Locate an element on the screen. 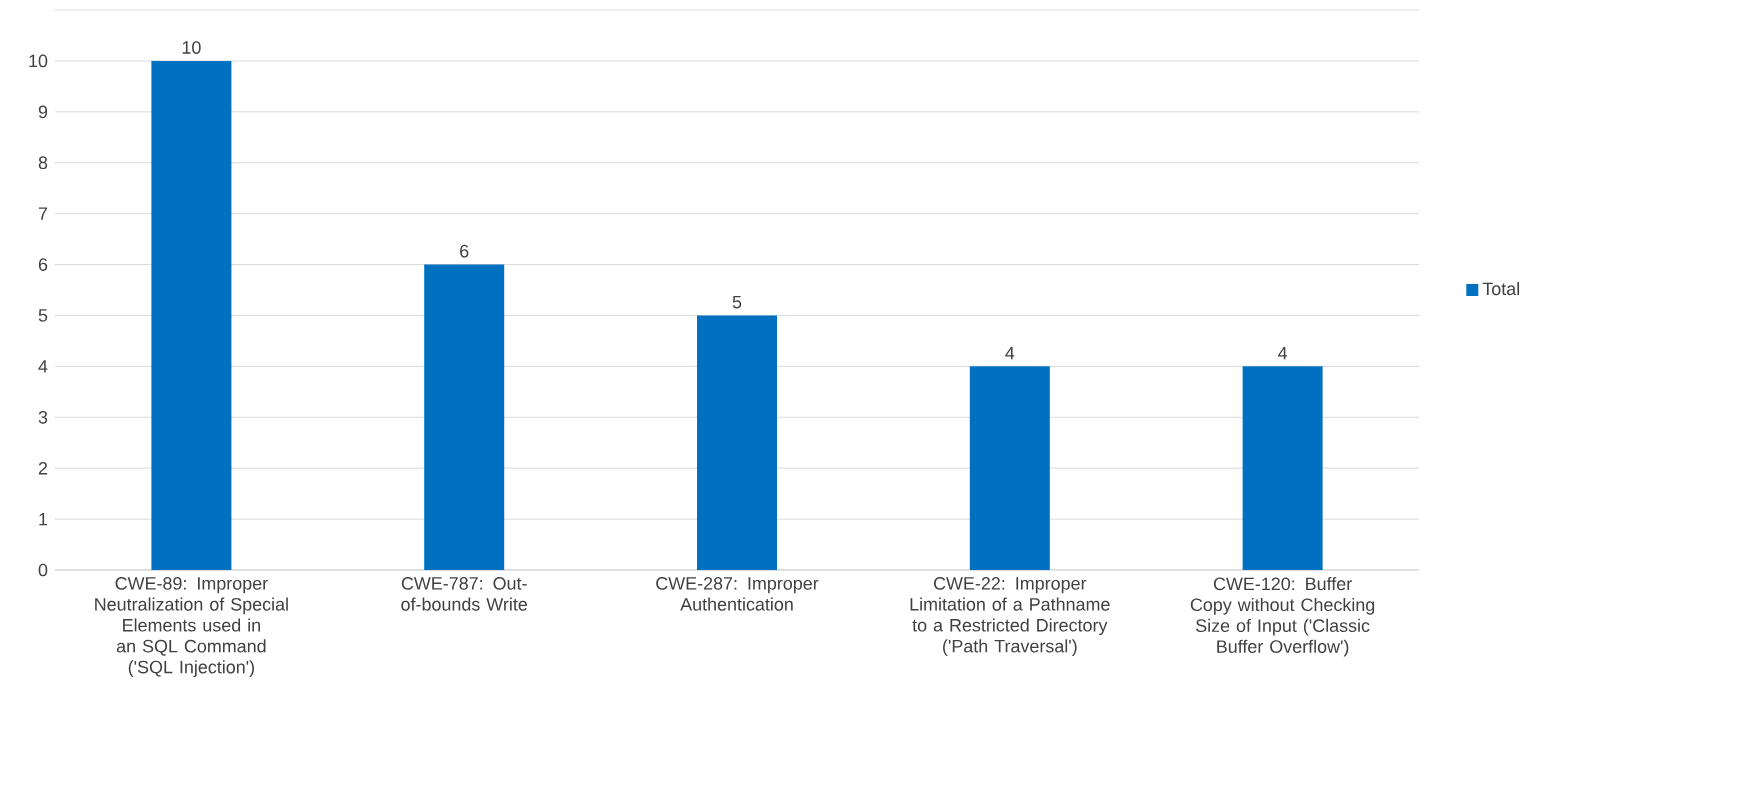  y-tick-label: 4 is located at coordinates (43, 366).